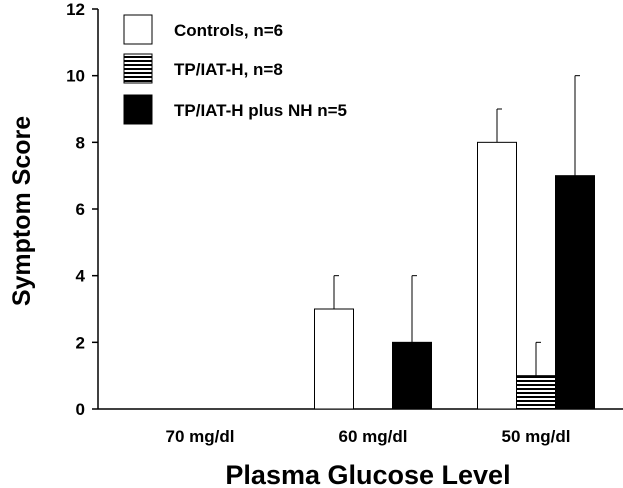 The width and height of the screenshot is (623, 488). I want to click on x-category-label: 50 mg/dl, so click(536, 436).